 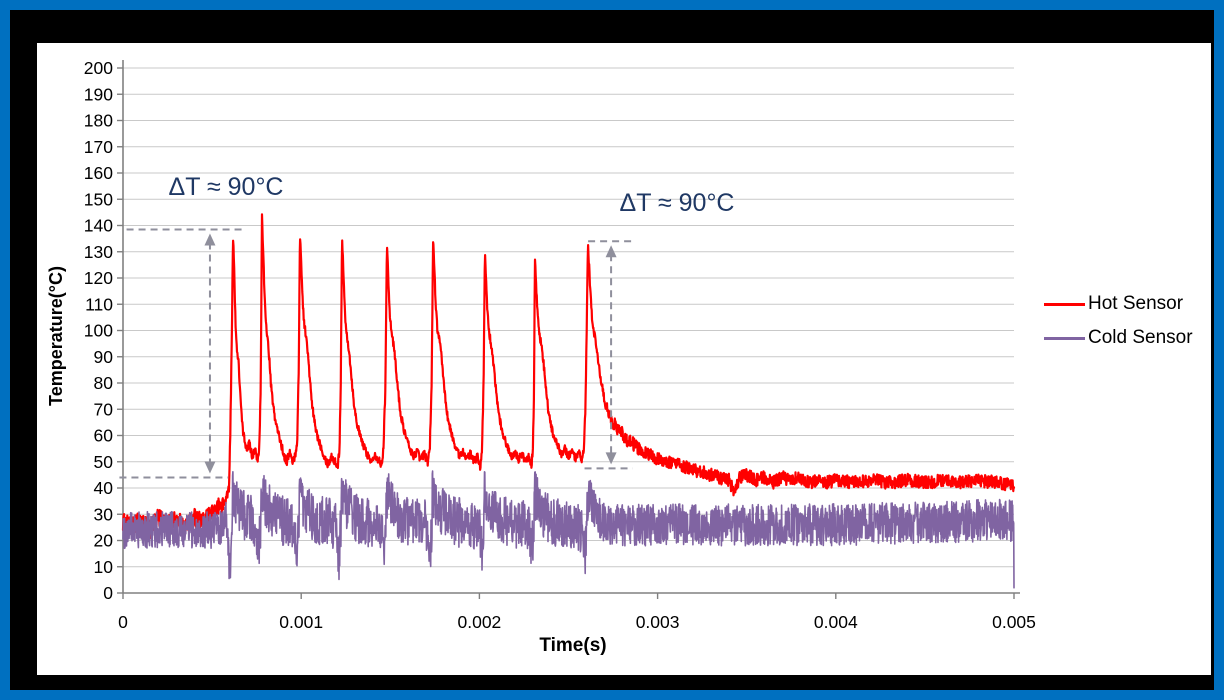 What do you see at coordinates (1014, 622) in the screenshot?
I see `svg-text: 0.005` at bounding box center [1014, 622].